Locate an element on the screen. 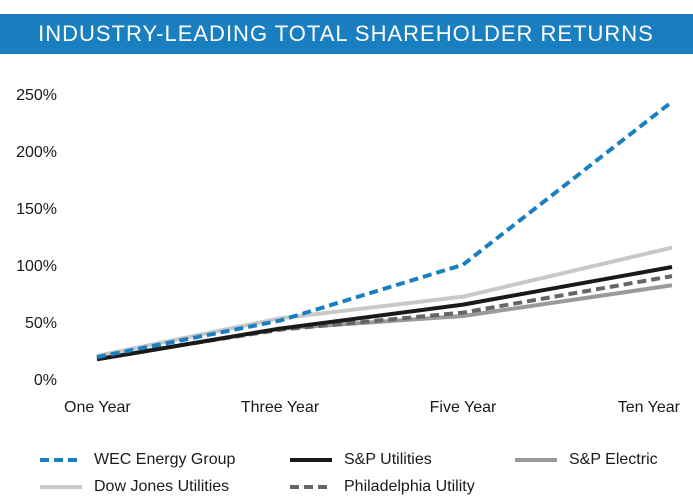 This screenshot has height=496, width=693. y-tick-label: 150% is located at coordinates (36, 209).